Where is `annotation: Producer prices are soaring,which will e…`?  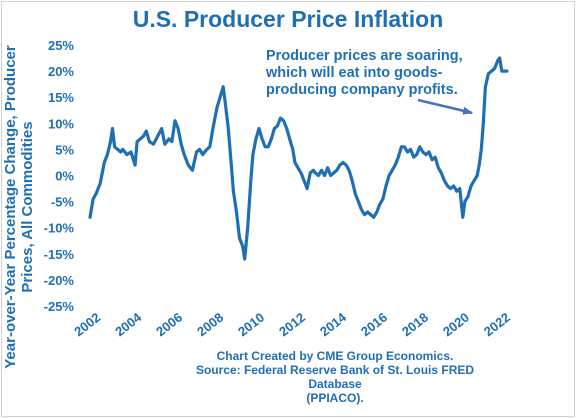 annotation: Producer prices are soaring,which will e… is located at coordinates (369, 81).